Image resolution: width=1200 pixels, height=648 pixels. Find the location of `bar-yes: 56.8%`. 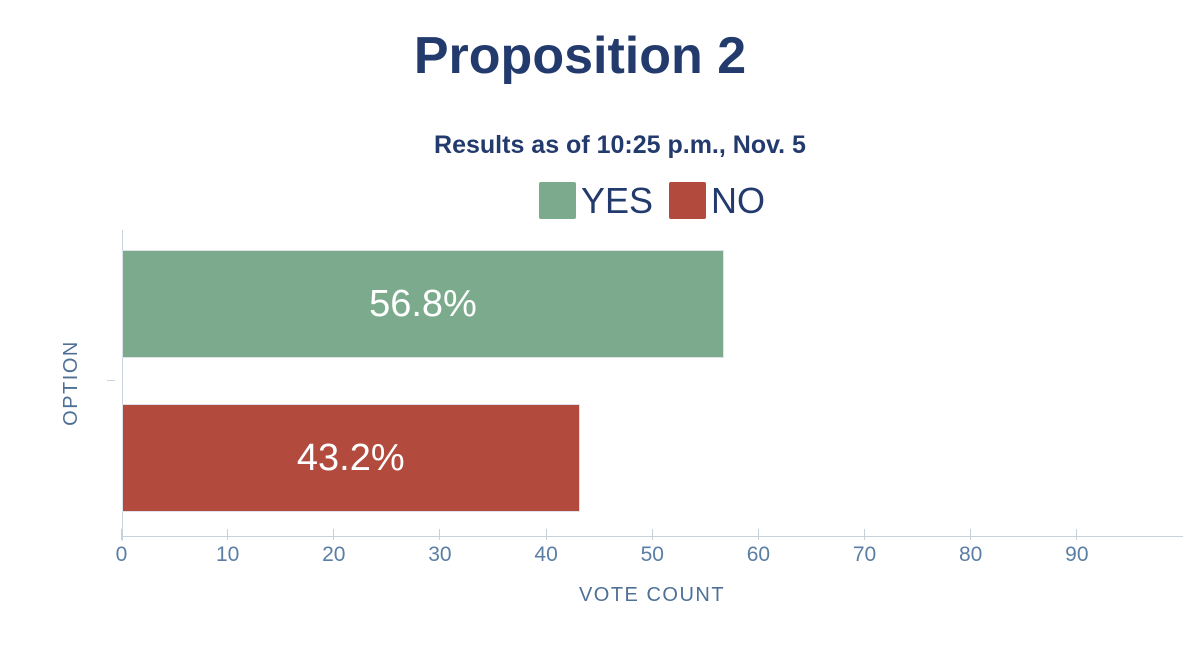

bar-yes: 56.8% is located at coordinates (423, 304).